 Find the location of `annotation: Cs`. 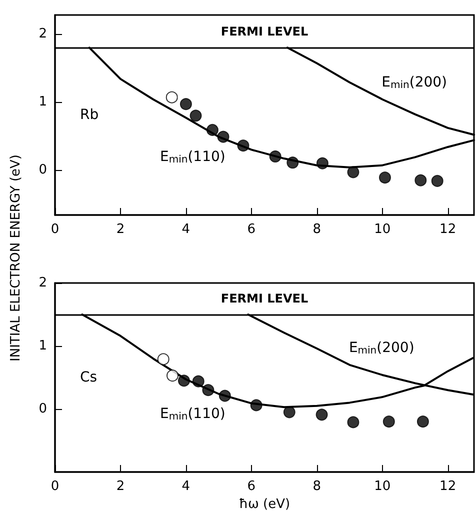

annotation: Cs is located at coordinates (89, 378).